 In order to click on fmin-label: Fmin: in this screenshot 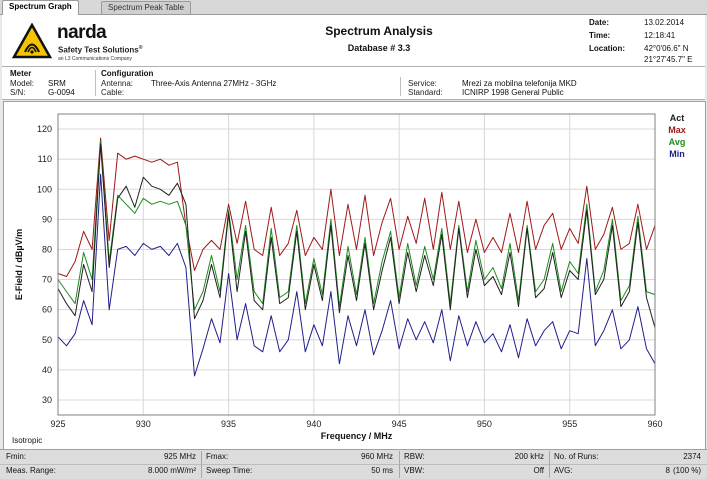, I will do `click(16, 456)`.